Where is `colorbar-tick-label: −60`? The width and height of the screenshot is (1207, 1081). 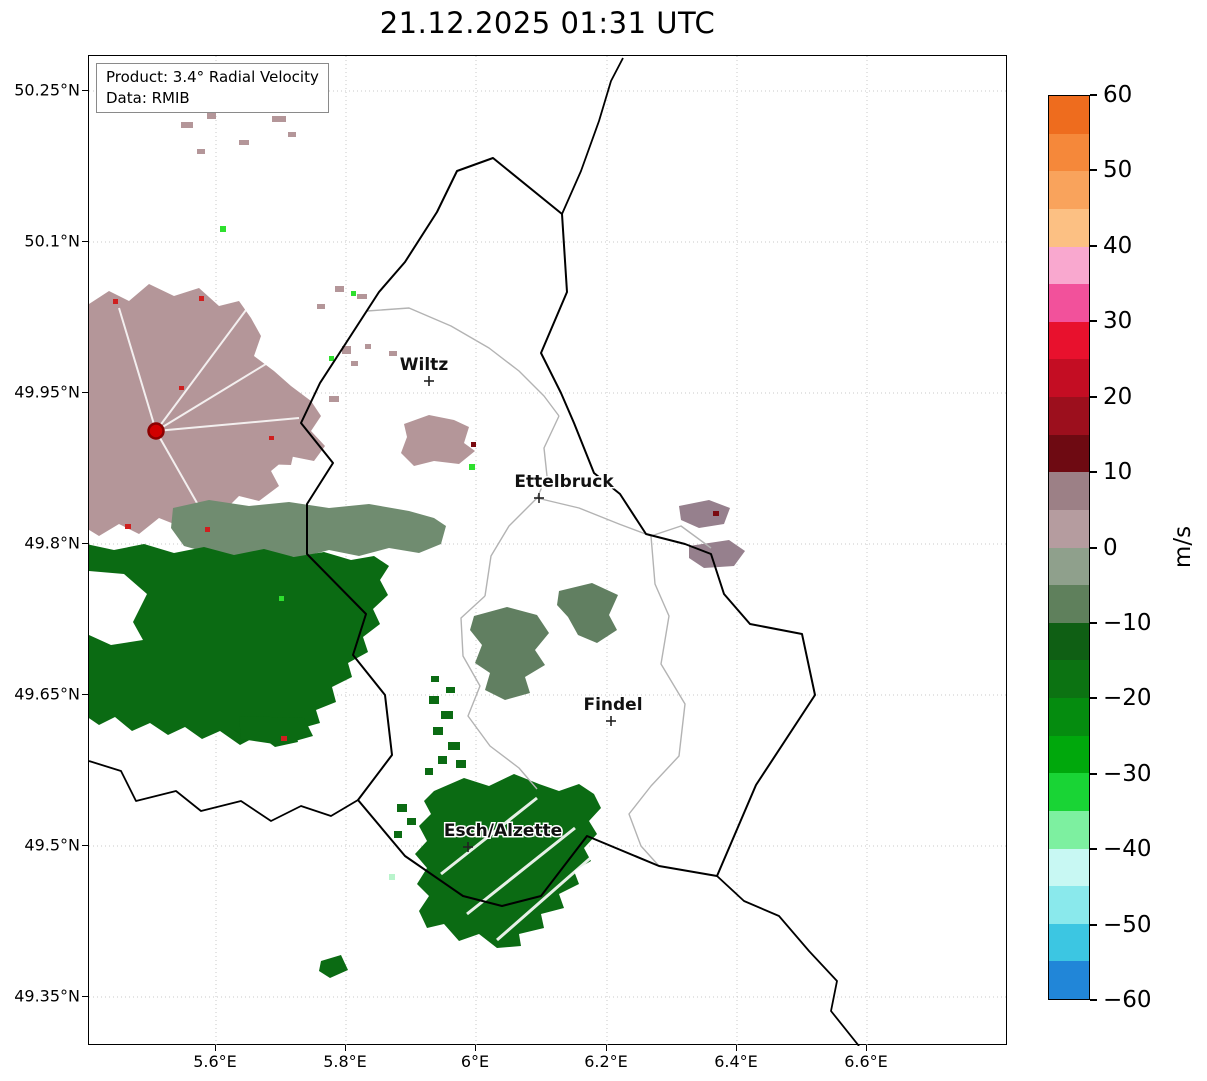 colorbar-tick-label: −60 is located at coordinates (1127, 1000).